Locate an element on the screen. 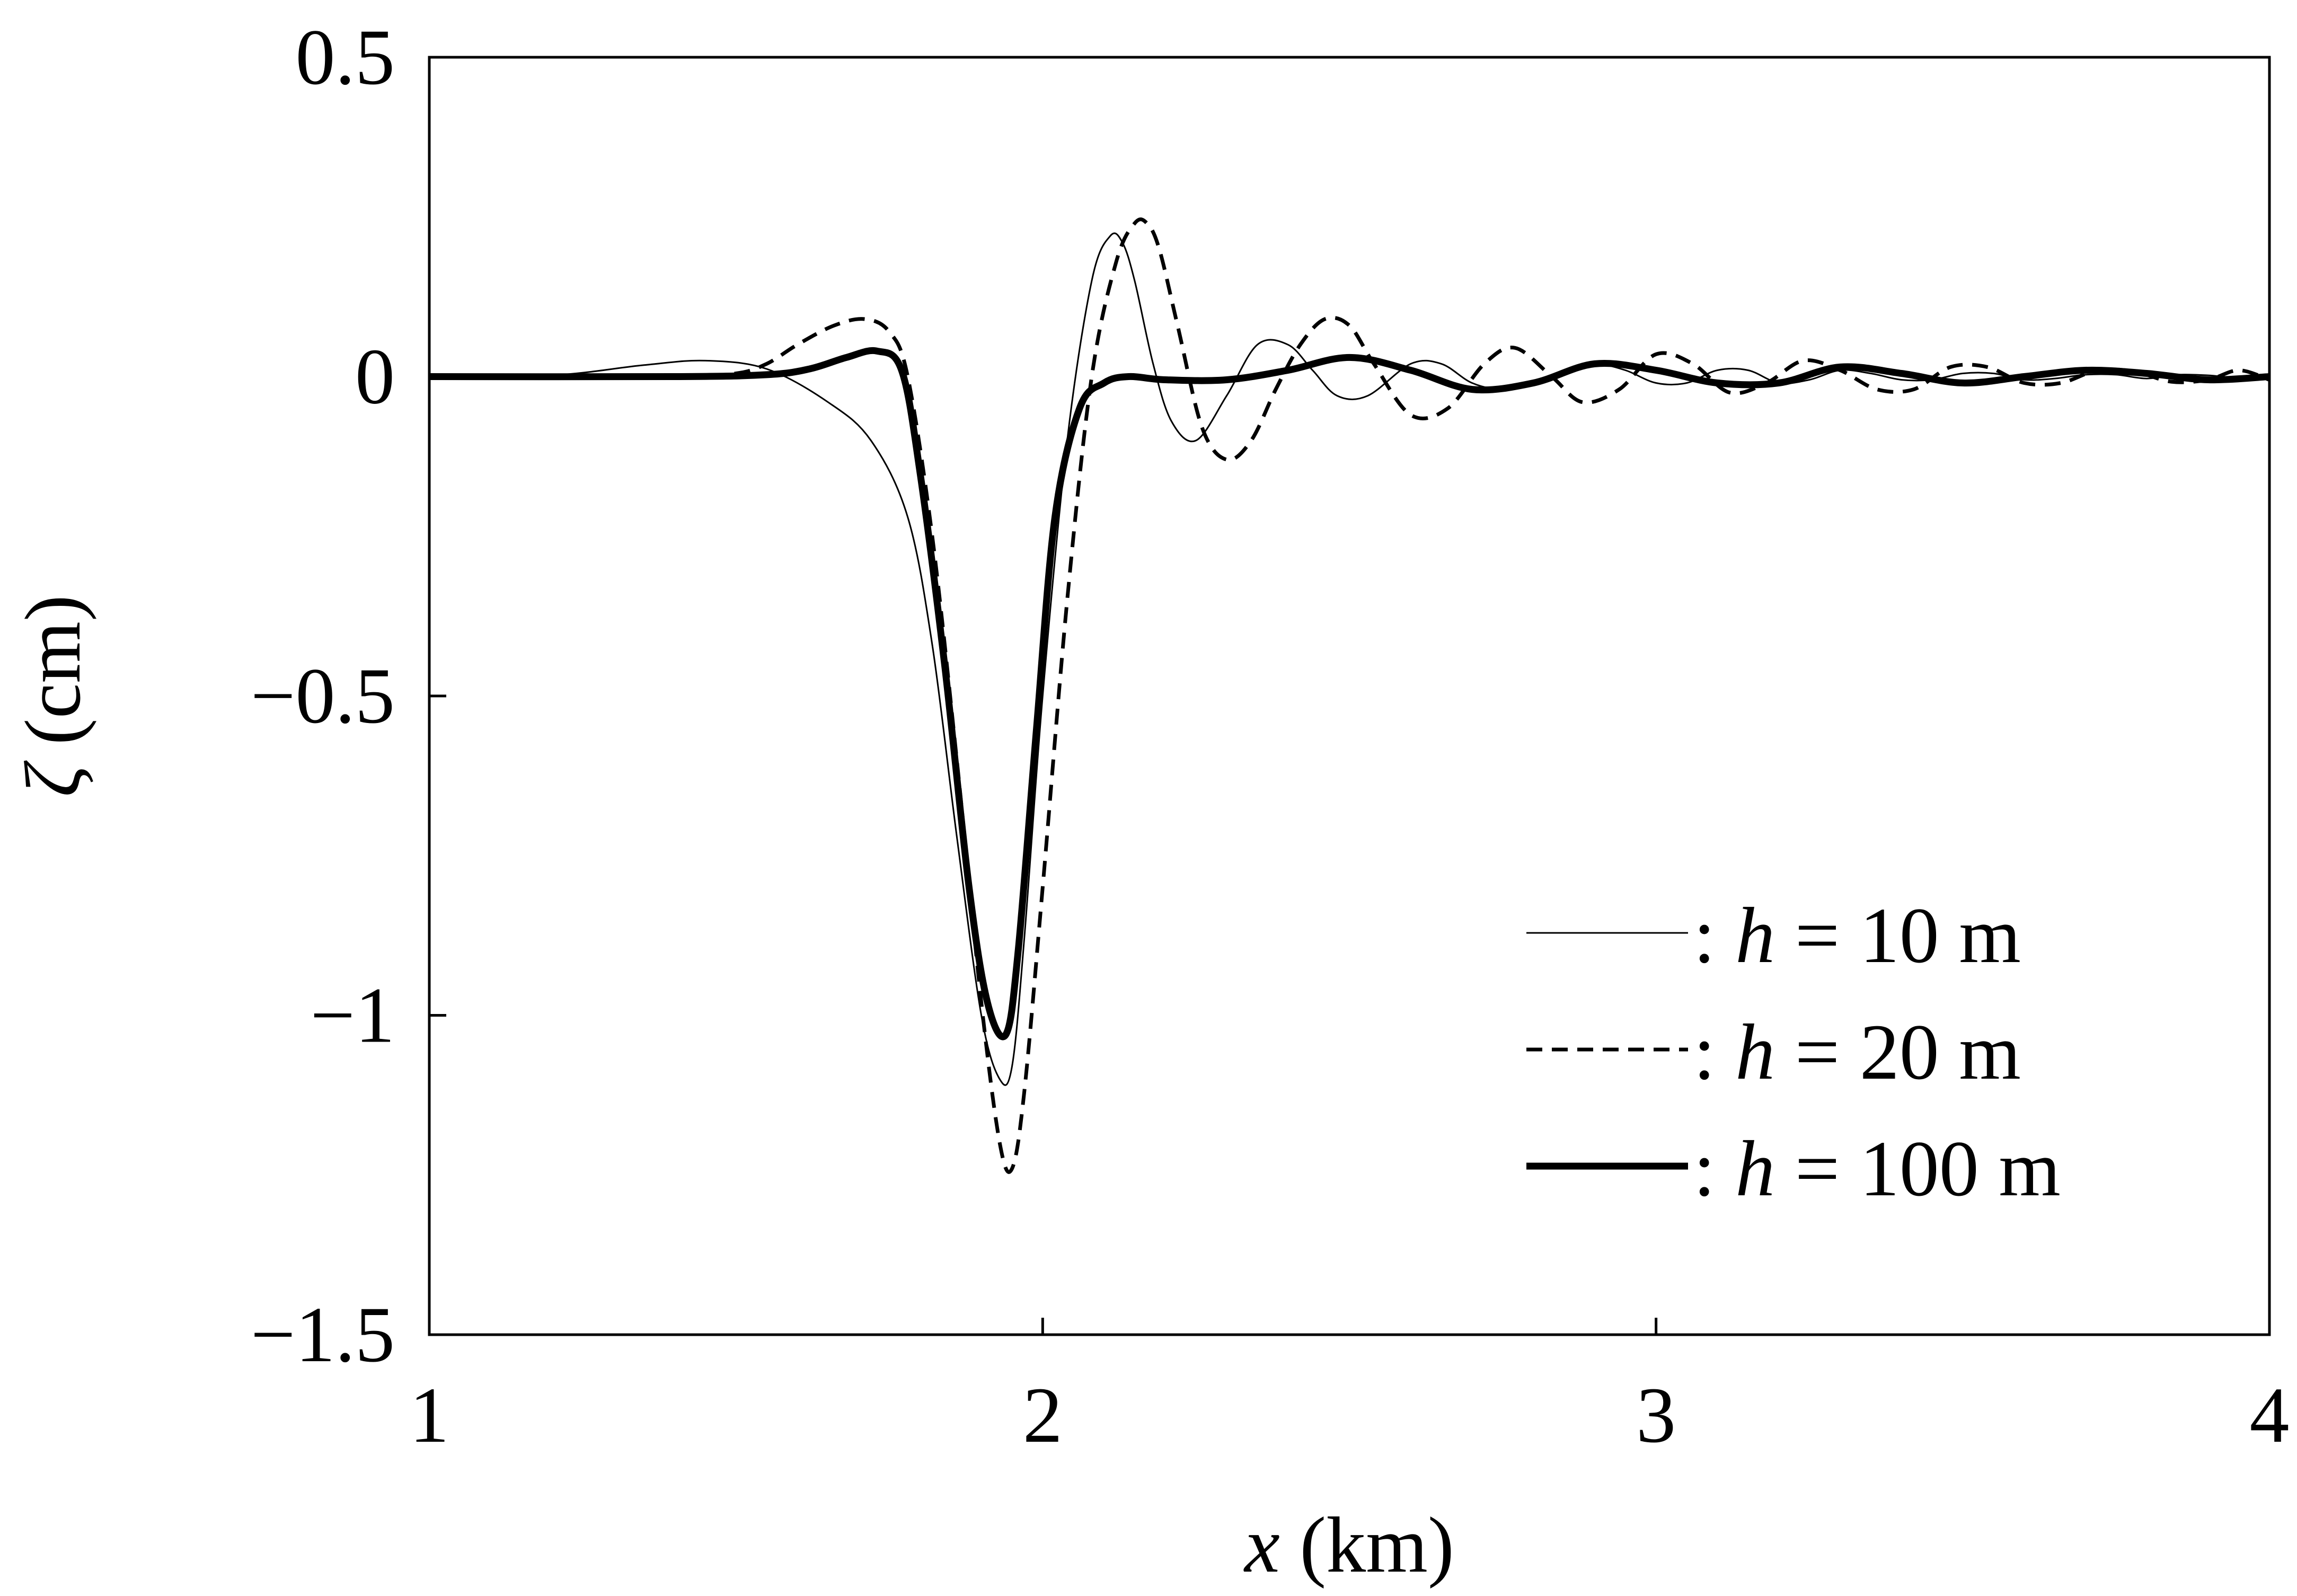 The height and width of the screenshot is (1596, 2297). y-axis-ticks is located at coordinates (437, 696).